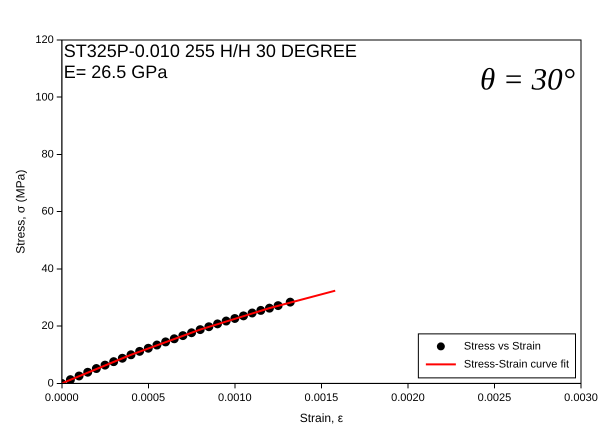 This screenshot has height=448, width=603. I want to click on annotation: ST325P-0.010 255 H/H 30 DEGREE, so click(210, 50).